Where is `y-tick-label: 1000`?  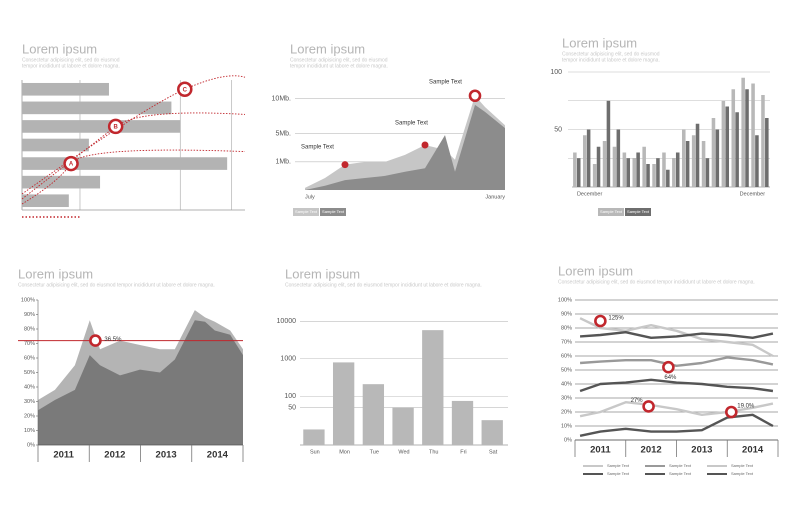 y-tick-label: 1000 is located at coordinates (288, 359).